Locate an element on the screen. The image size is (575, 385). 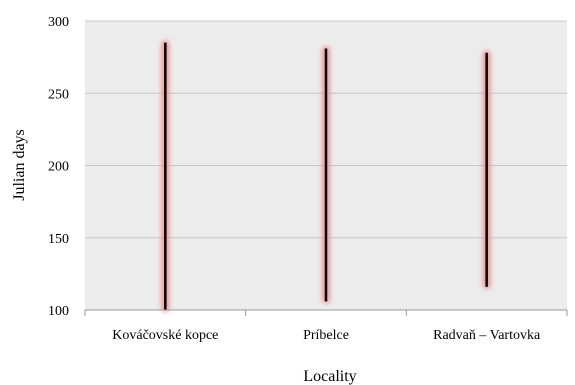
y-tick-label: 300 is located at coordinates (58, 22).